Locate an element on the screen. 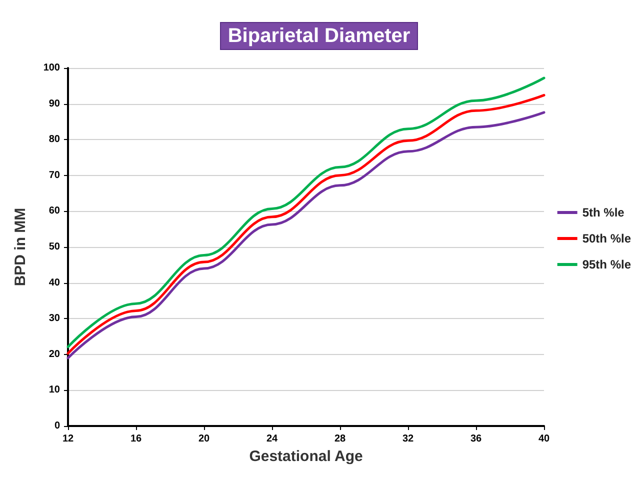  chart-title: Biparietal Diameter is located at coordinates (319, 36).